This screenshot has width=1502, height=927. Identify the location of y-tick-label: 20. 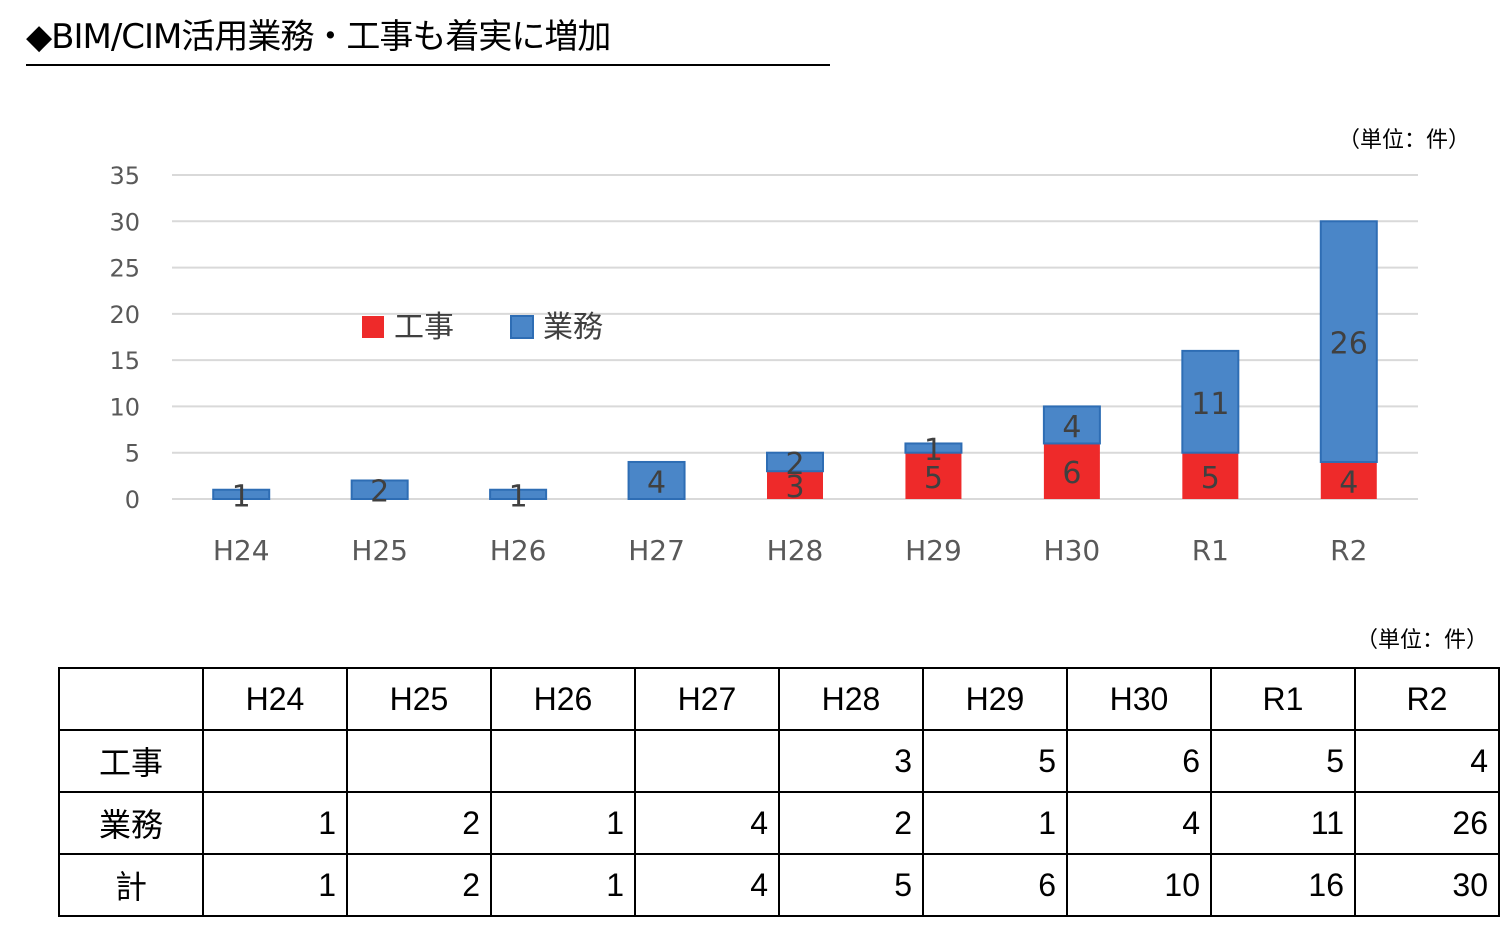
(124, 315).